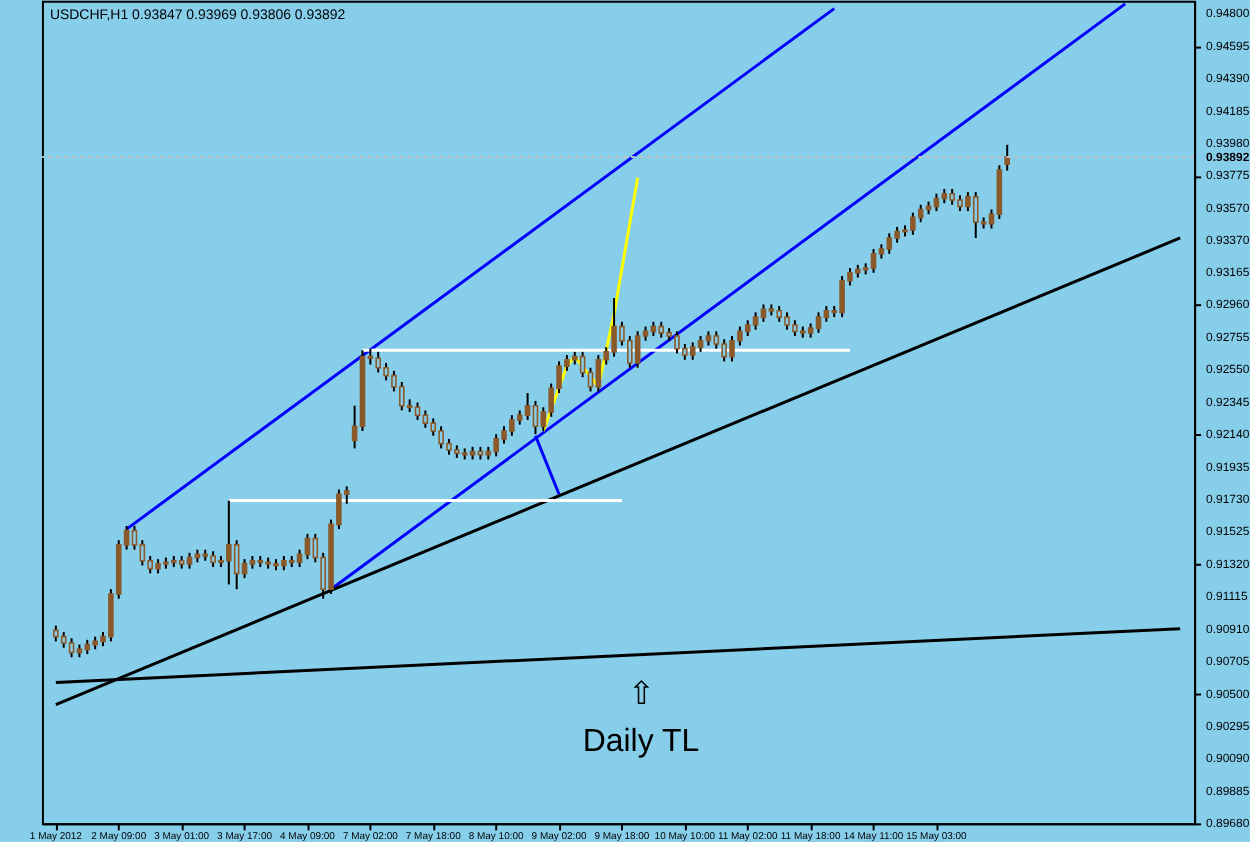 The height and width of the screenshot is (854, 1250). Describe the element at coordinates (641, 742) in the screenshot. I see `annotation: Daily TL` at that location.